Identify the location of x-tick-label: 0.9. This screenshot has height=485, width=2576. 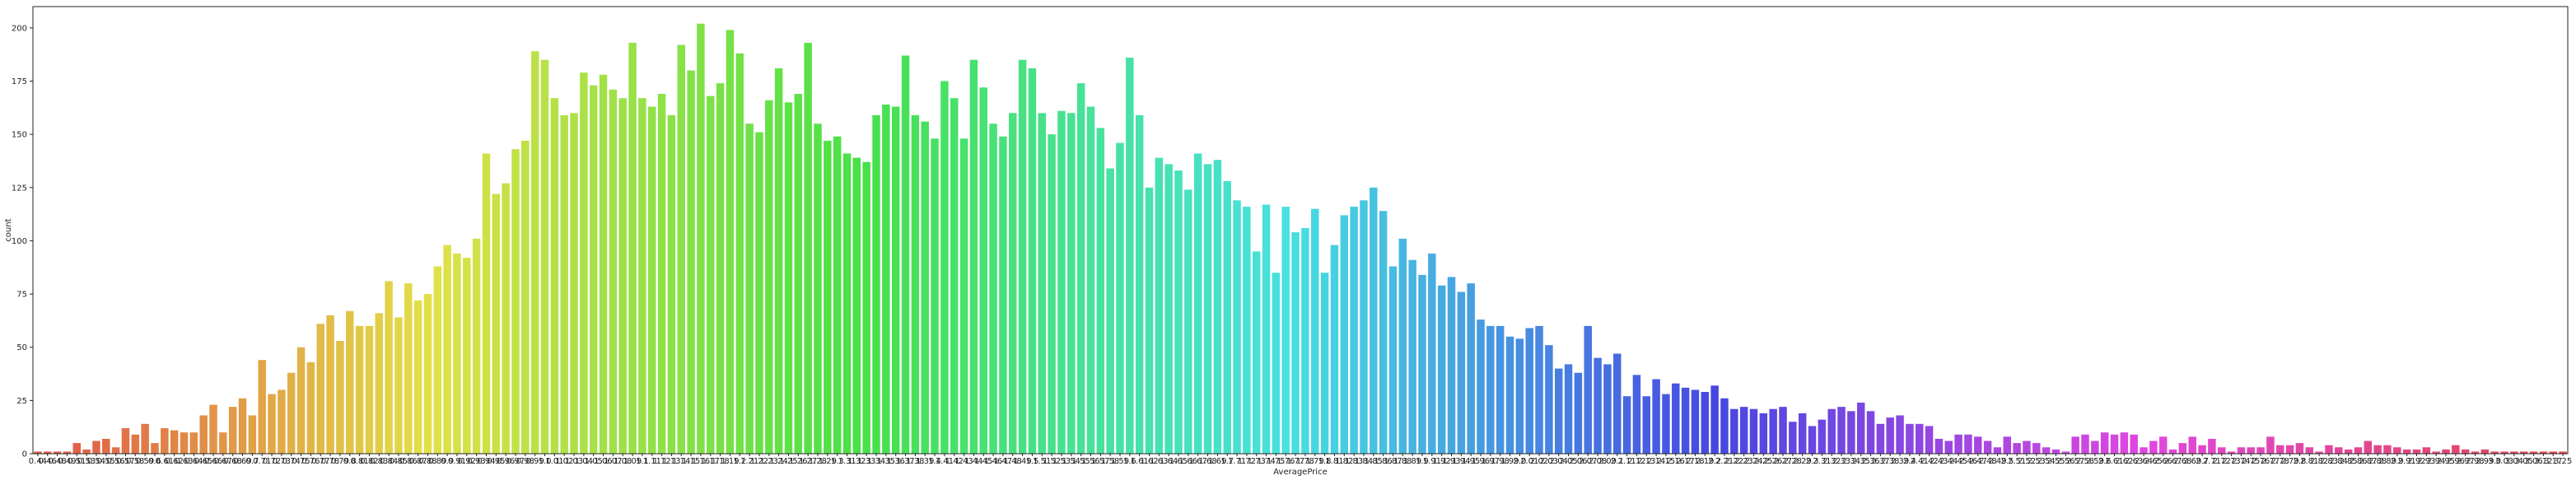
(447, 461).